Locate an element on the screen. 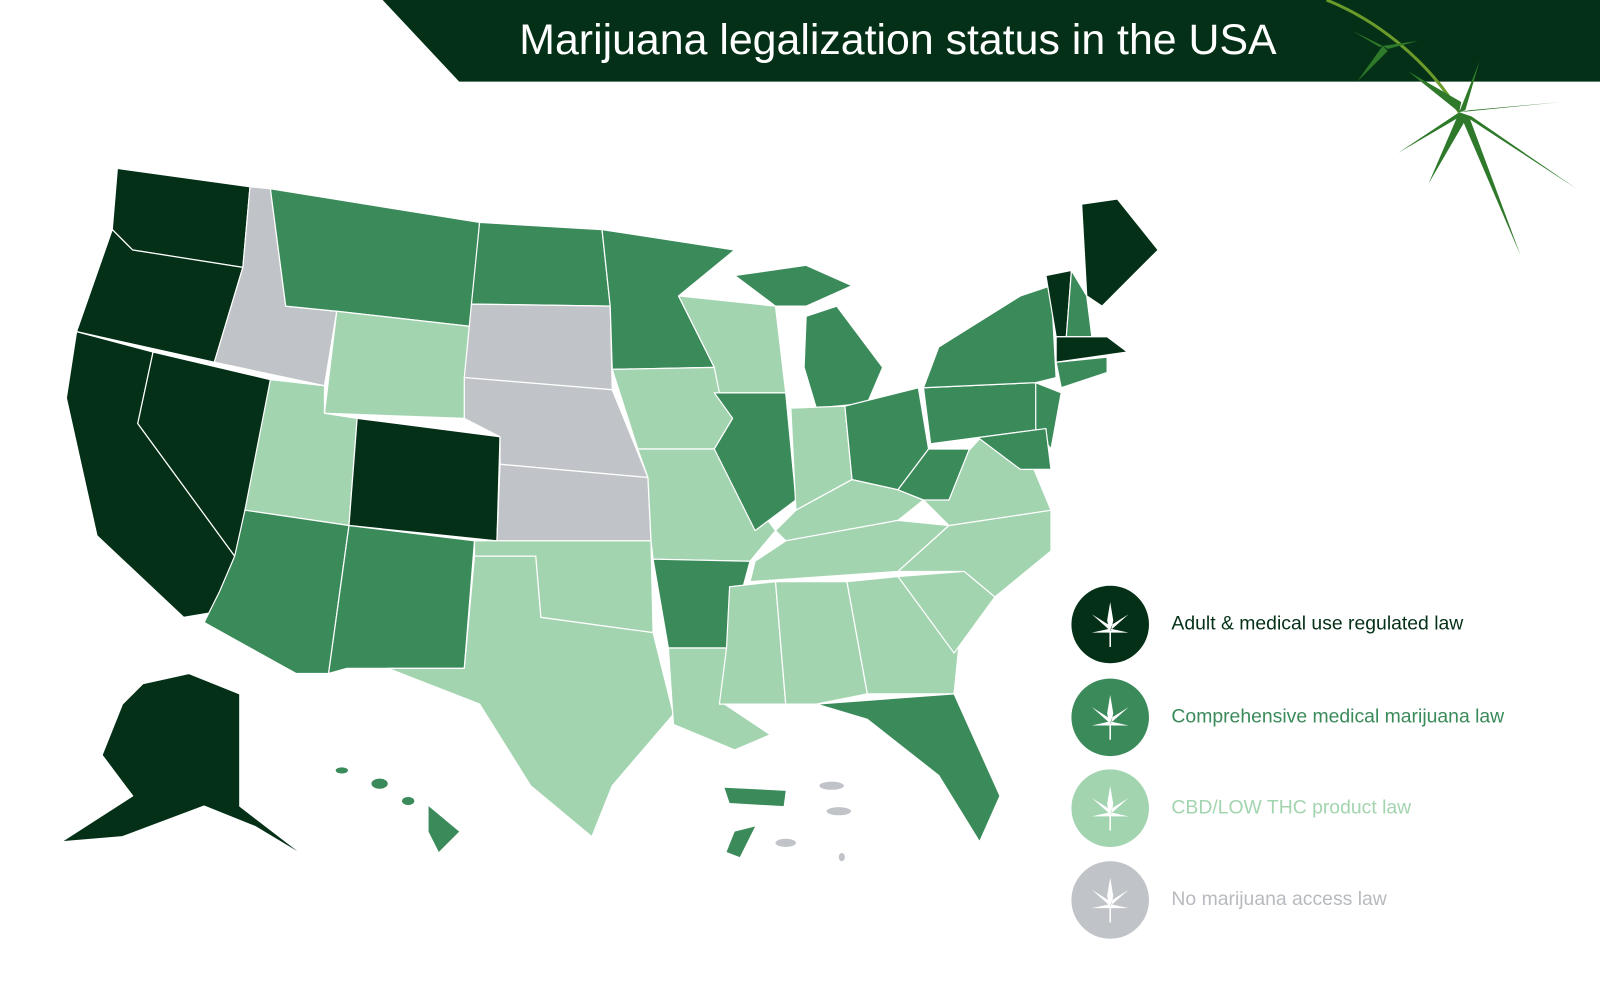  legend-item: No marijuana access law is located at coordinates (1229, 900).